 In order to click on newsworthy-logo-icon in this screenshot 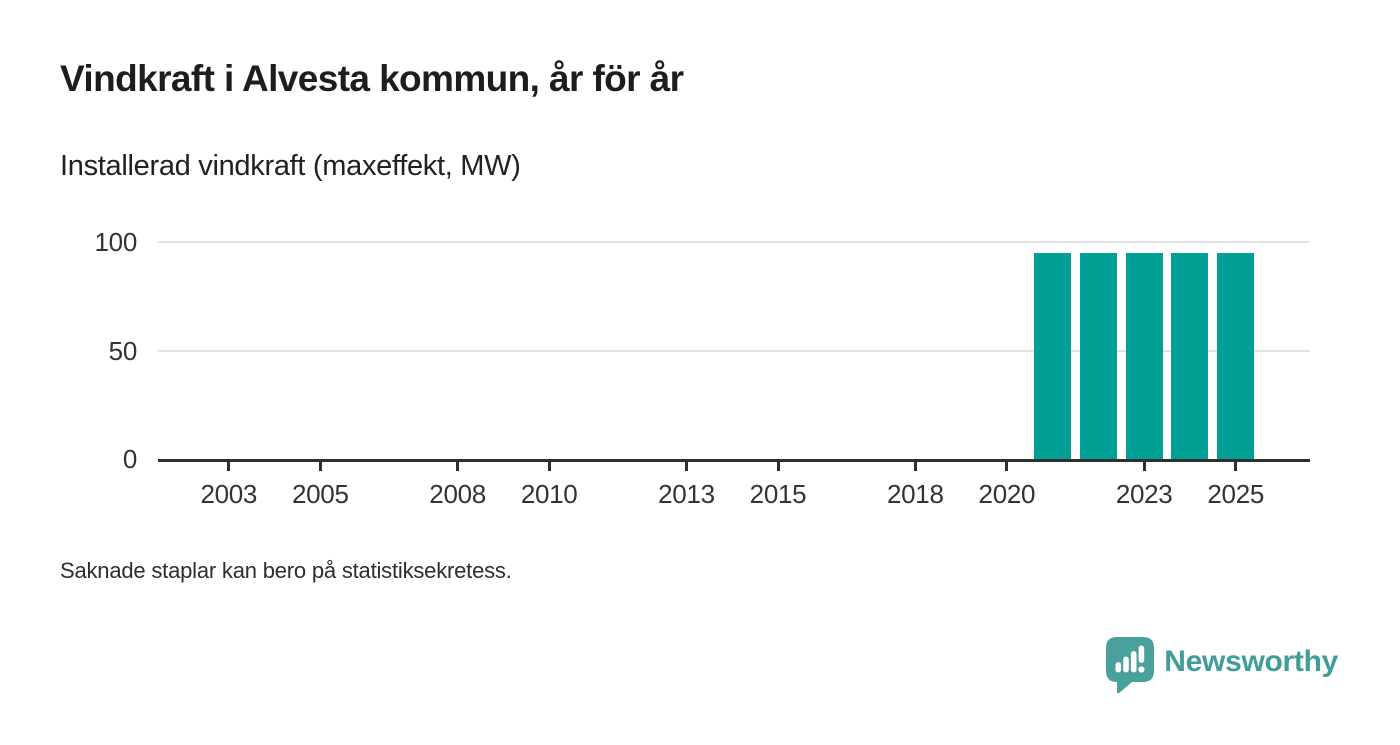, I will do `click(1130, 665)`.